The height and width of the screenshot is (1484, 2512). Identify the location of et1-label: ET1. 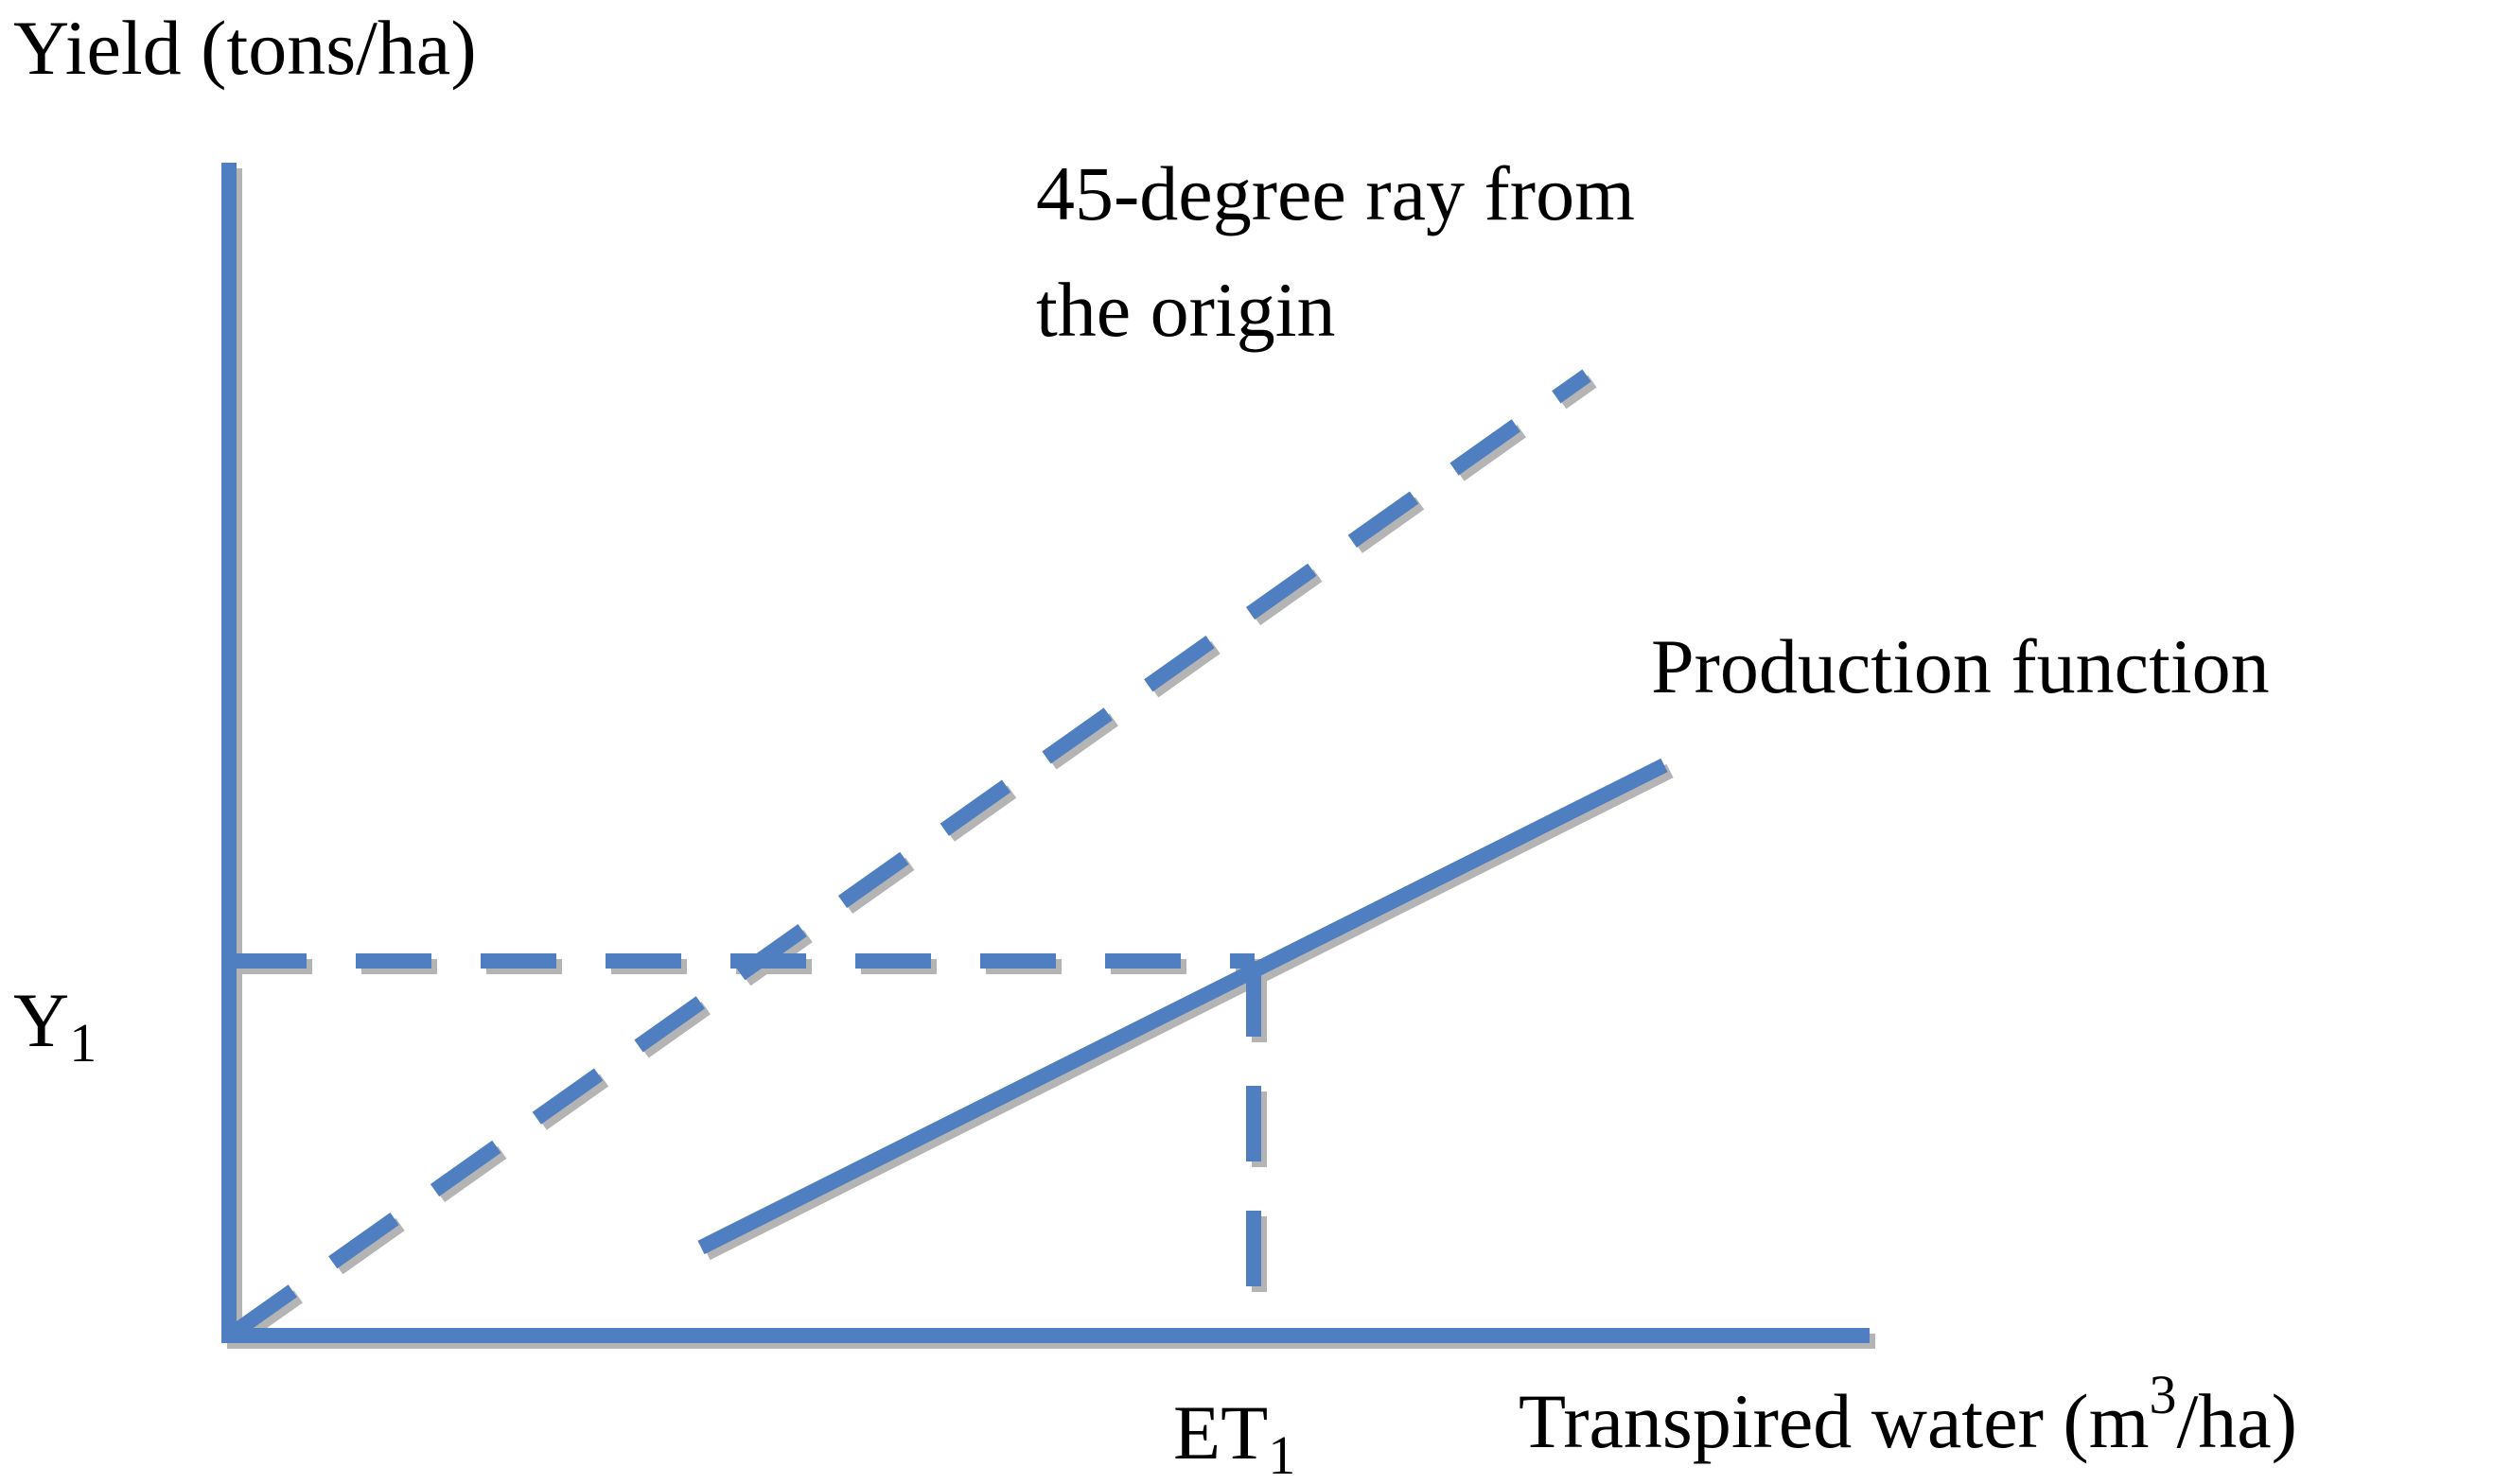
(1234, 1437).